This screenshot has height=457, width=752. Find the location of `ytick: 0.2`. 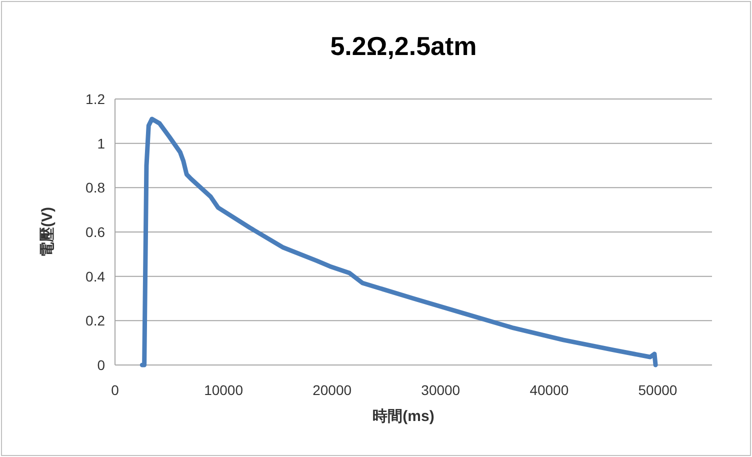

ytick: 0.2 is located at coordinates (95, 320).